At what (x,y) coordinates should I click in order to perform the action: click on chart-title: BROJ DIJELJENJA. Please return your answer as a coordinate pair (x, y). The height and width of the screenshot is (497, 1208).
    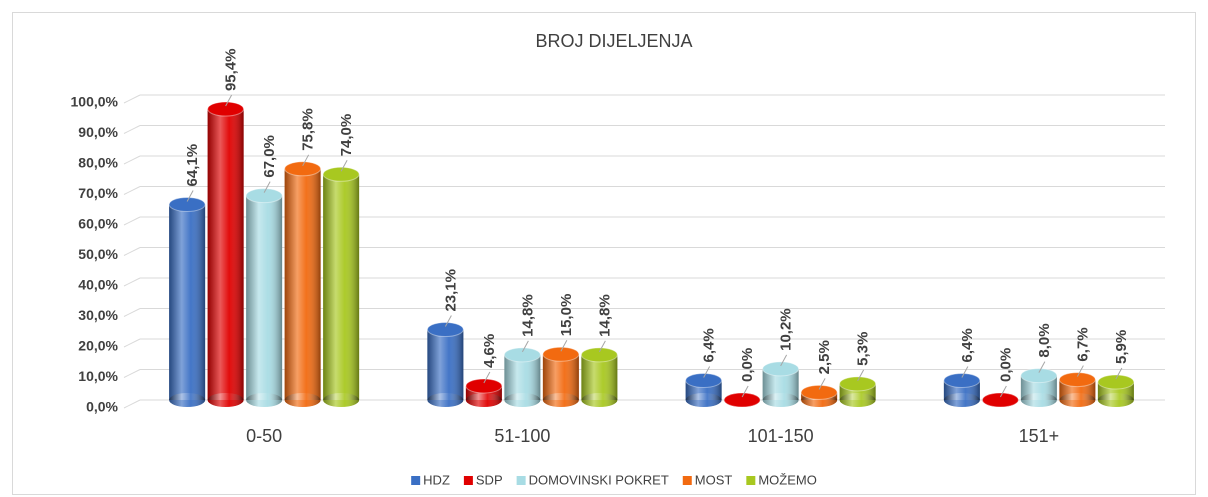
    Looking at the image, I should click on (613, 41).